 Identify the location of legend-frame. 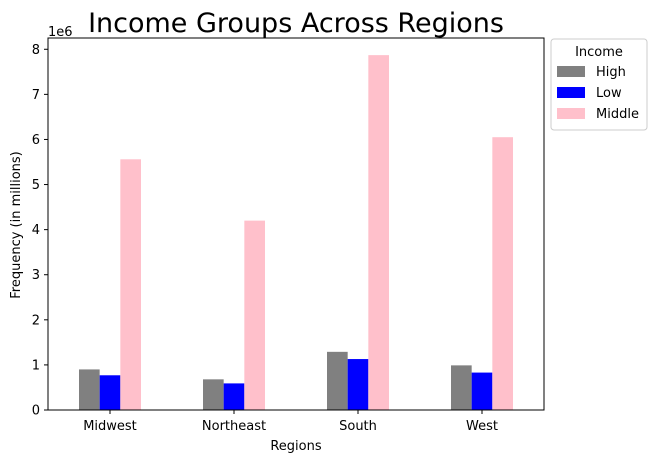
(599, 84).